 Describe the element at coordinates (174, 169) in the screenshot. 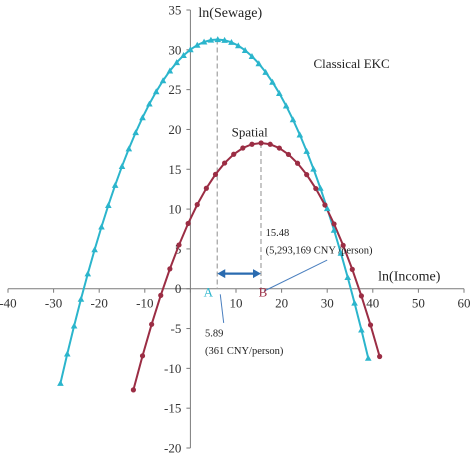

I see `y-tick-label: 15` at that location.